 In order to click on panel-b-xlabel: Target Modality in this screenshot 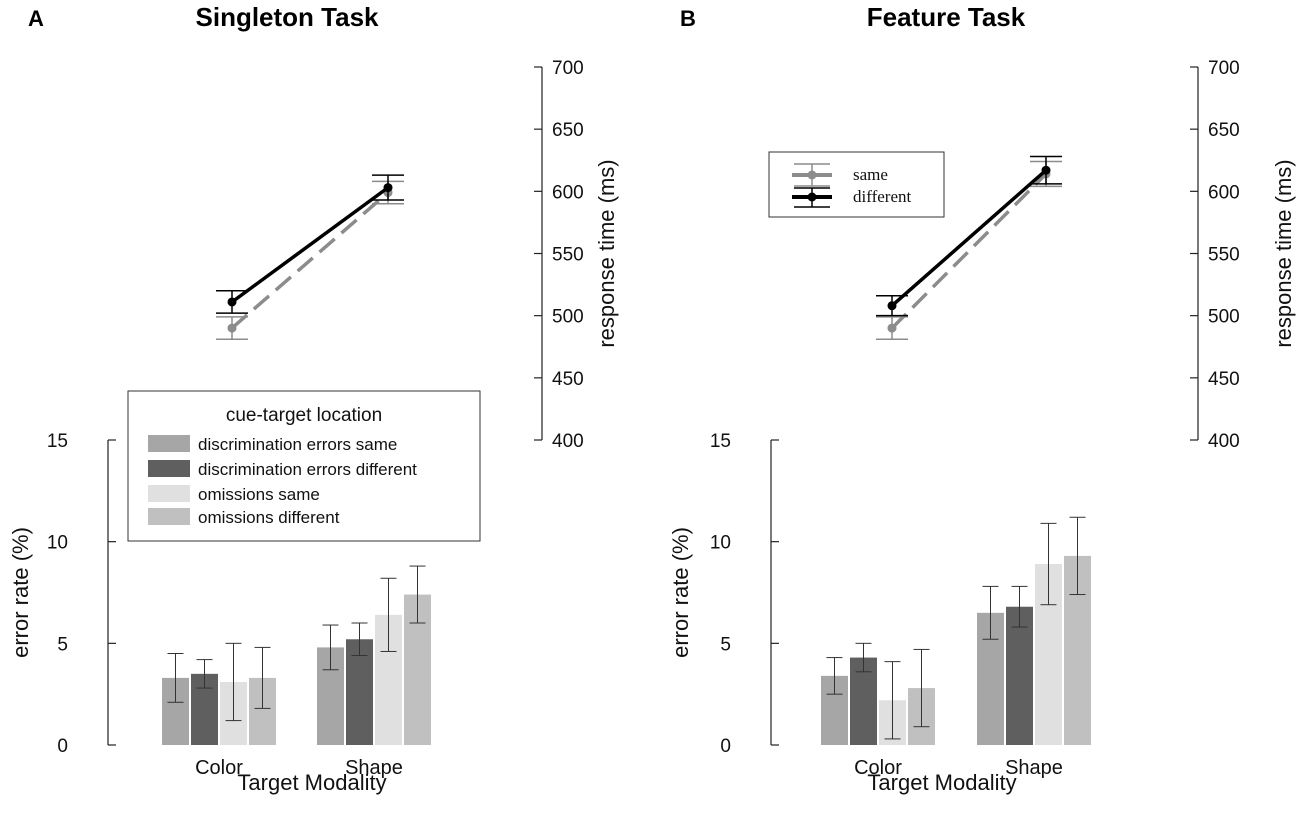, I will do `click(941, 782)`.